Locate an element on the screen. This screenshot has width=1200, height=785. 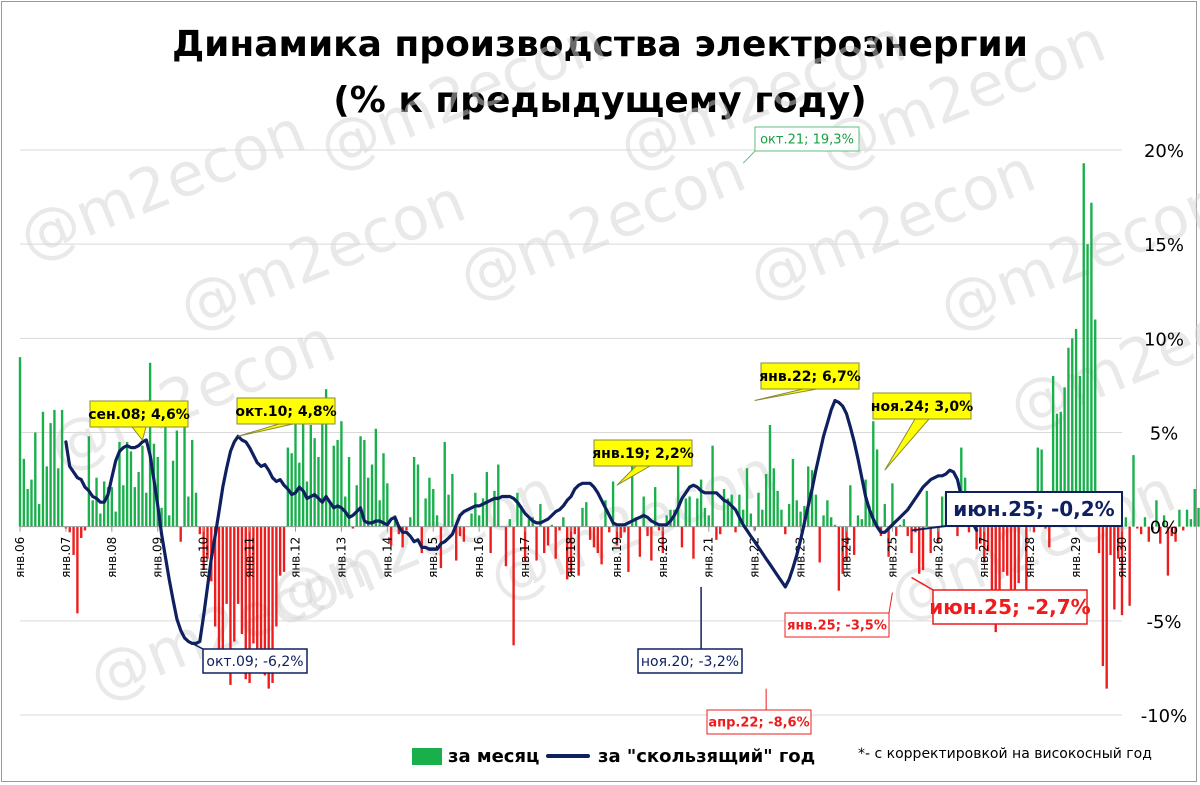
x-tick-label: янв.09 is located at coordinates (158, 557).